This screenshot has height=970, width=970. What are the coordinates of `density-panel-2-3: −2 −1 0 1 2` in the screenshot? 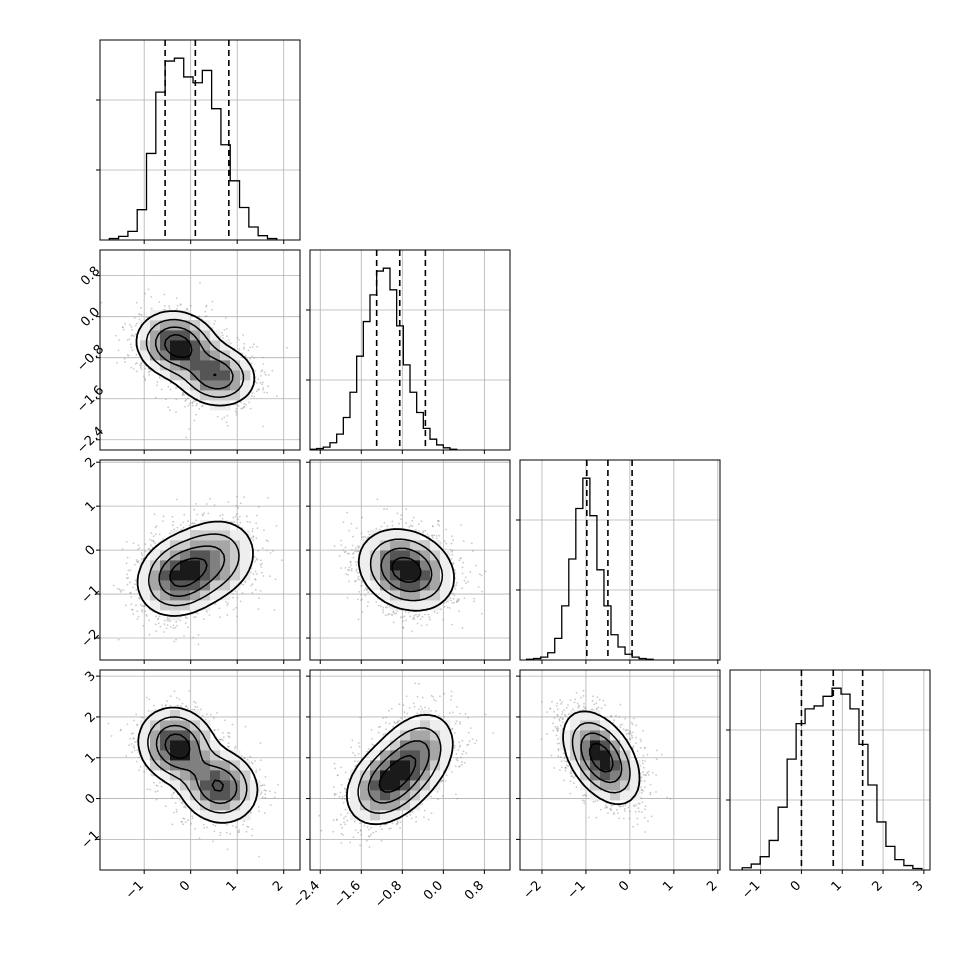 It's located at (618, 785).